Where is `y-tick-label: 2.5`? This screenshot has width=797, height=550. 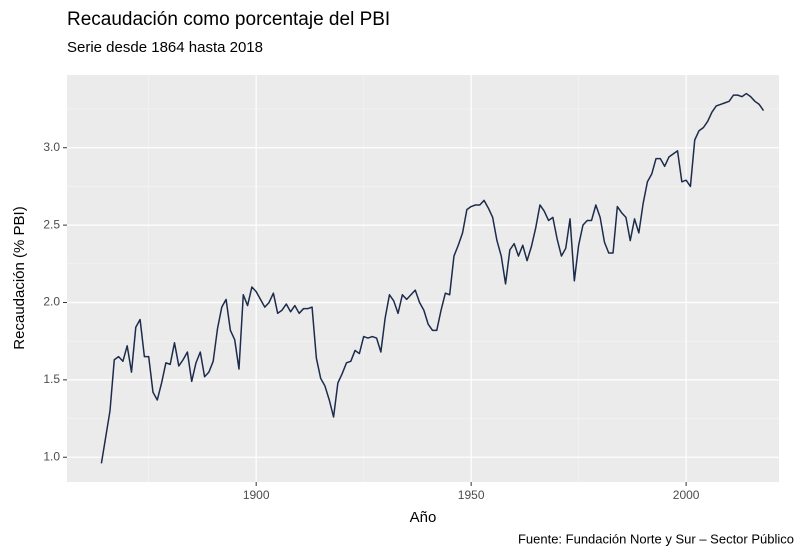 y-tick-label: 2.5 is located at coordinates (51, 224).